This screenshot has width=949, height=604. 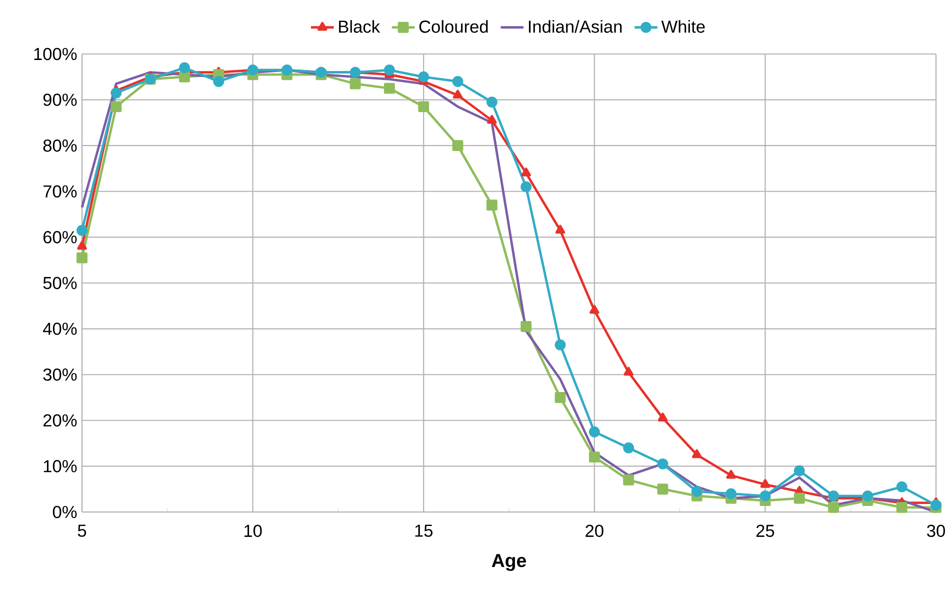 What do you see at coordinates (509, 562) in the screenshot?
I see `x-axis-title: Age` at bounding box center [509, 562].